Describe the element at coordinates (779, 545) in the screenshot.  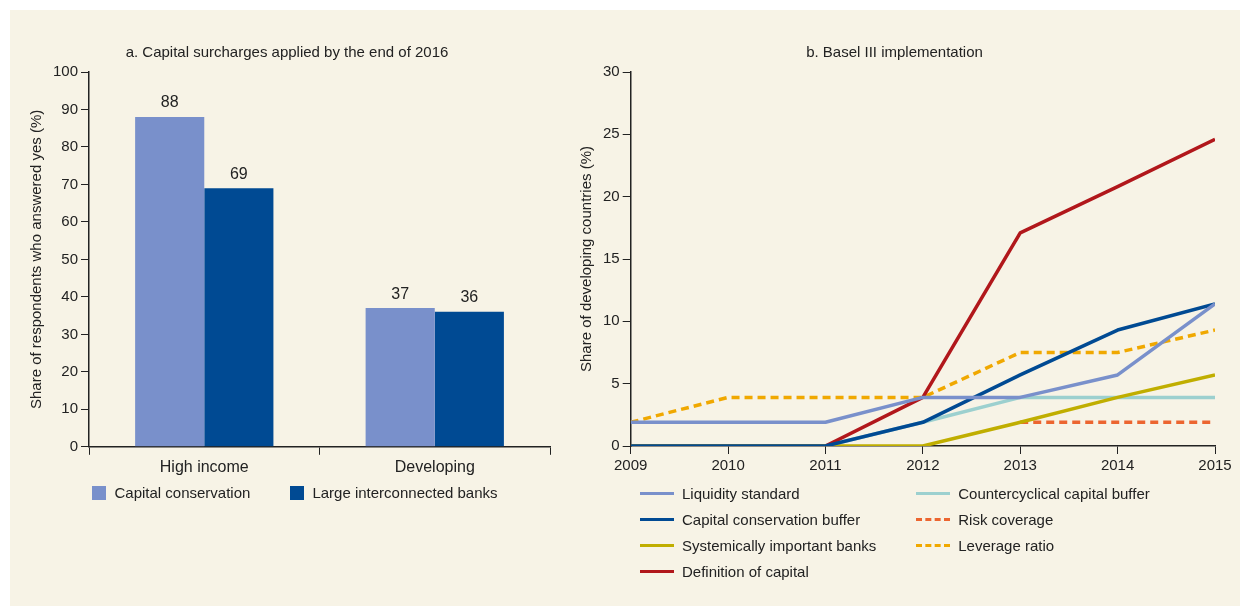
I see `legend-label: Systemically important banks` at that location.